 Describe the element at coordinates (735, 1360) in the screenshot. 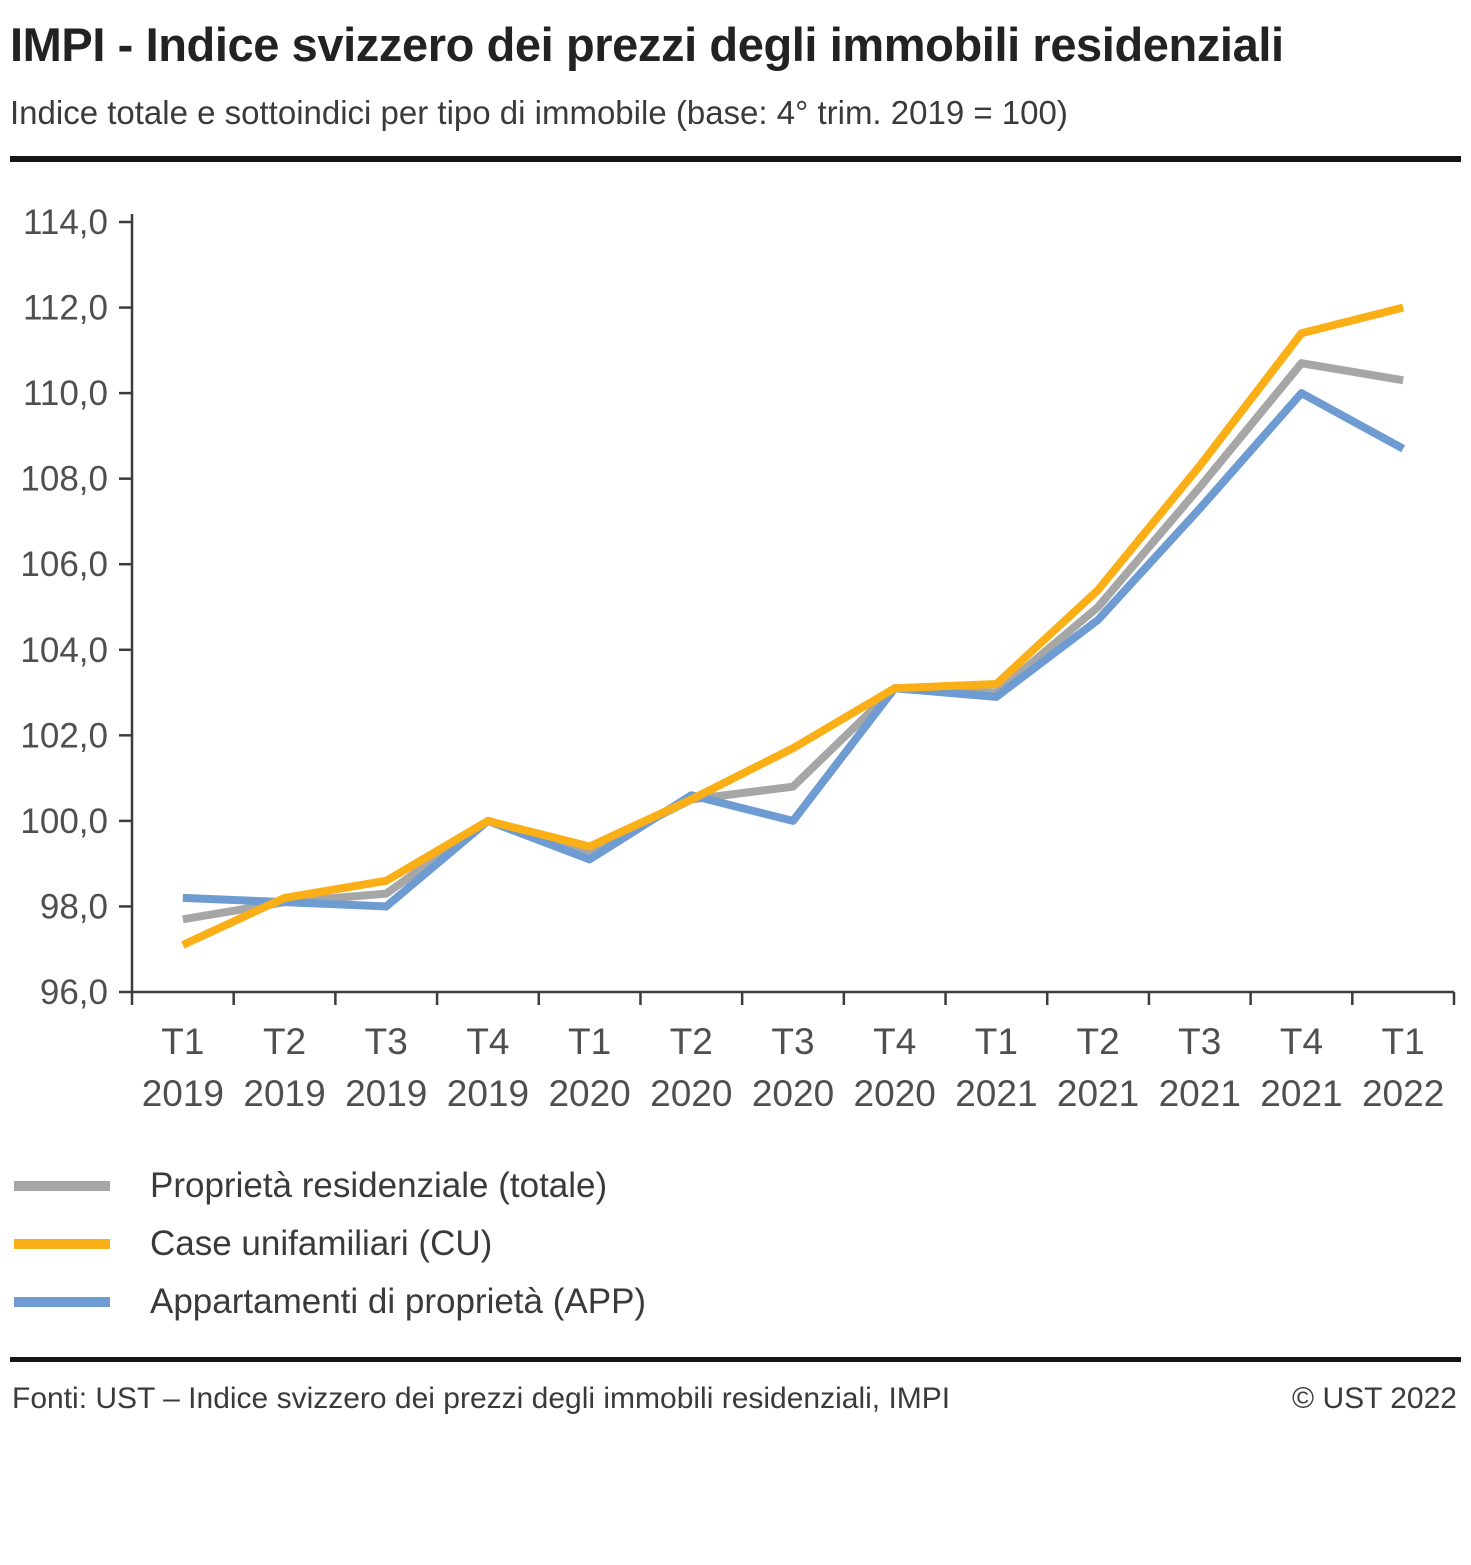

I see `bottom-divider` at that location.